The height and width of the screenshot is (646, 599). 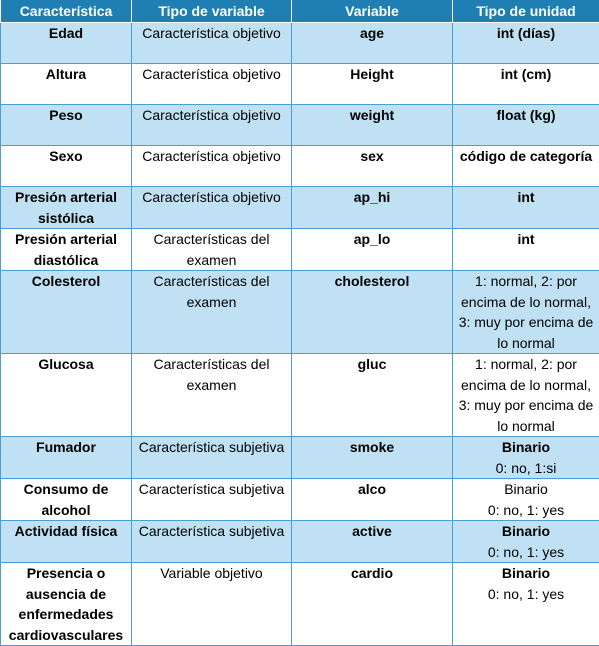 What do you see at coordinates (66, 208) in the screenshot?
I see `feature-cell: Presión arterial sistólica` at bounding box center [66, 208].